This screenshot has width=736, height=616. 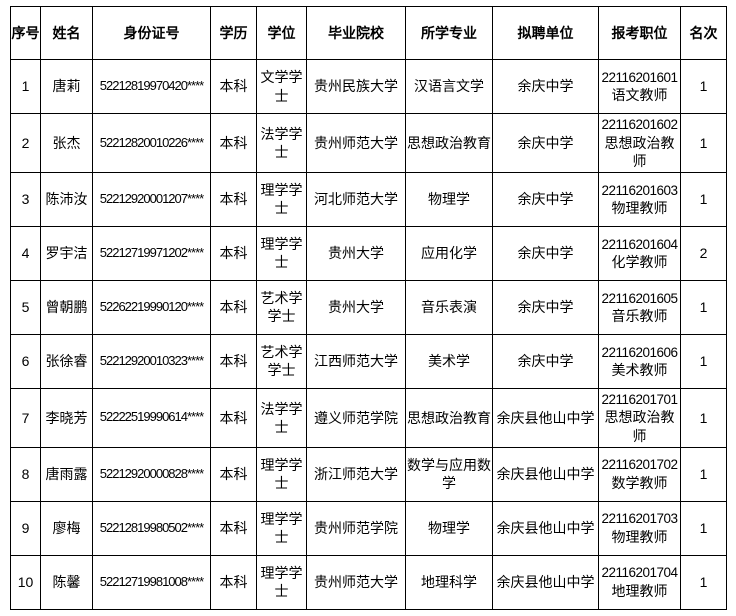 I want to click on cell-position: 22116201701 思想政治教师, so click(x=639, y=417).